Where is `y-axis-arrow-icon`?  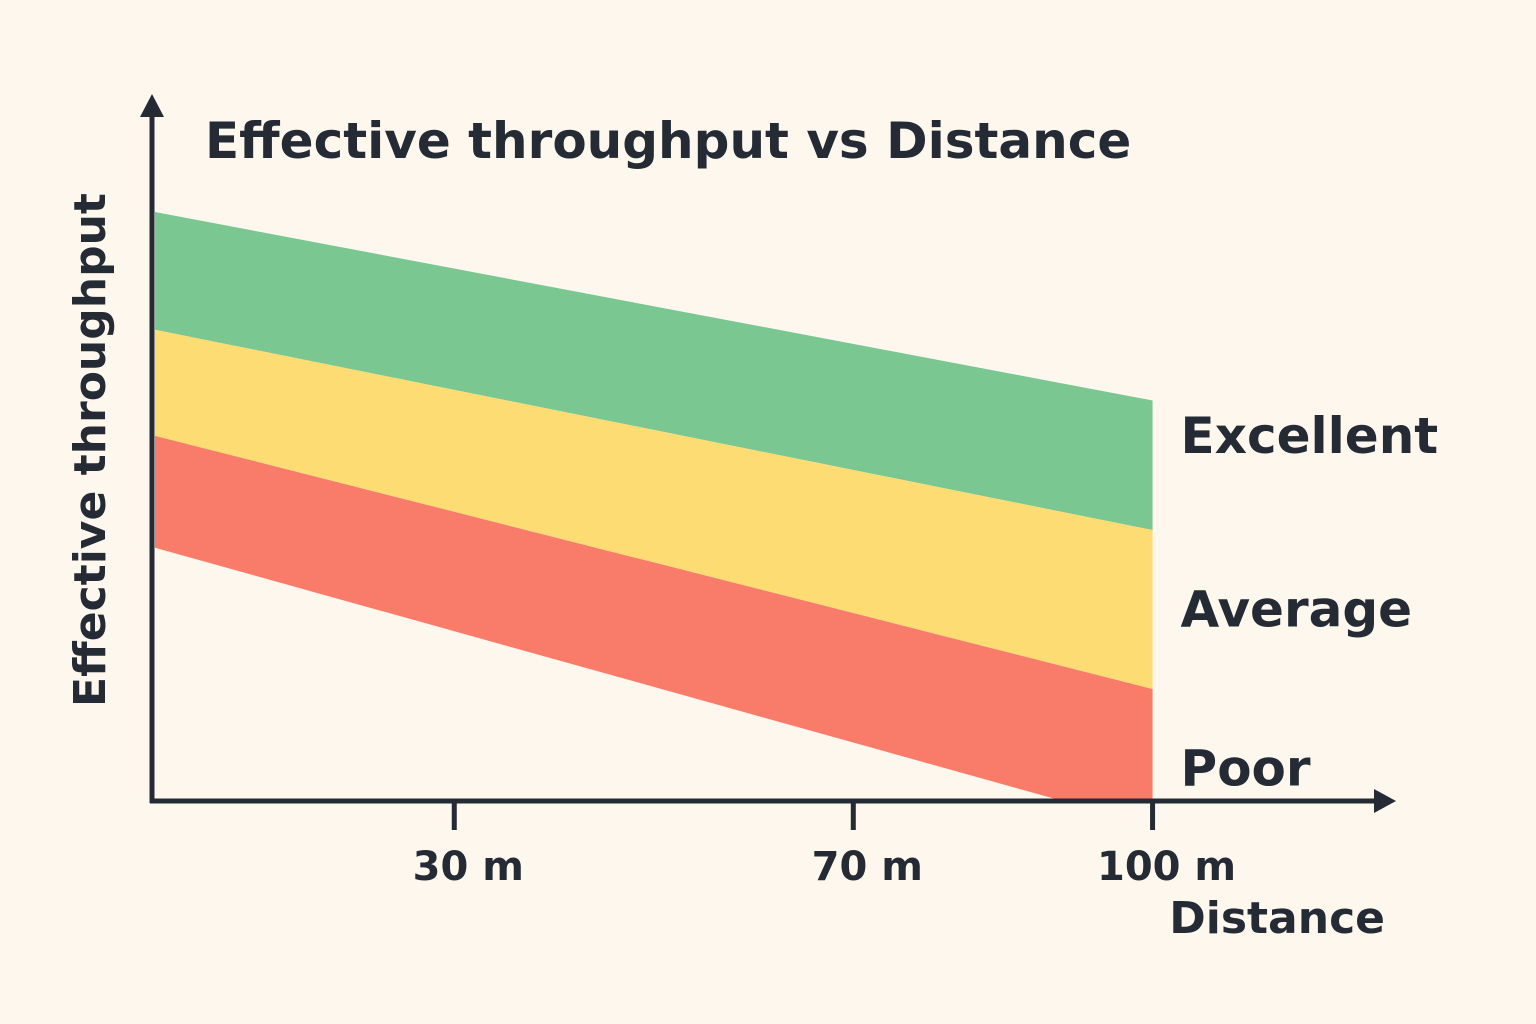
y-axis-arrow-icon is located at coordinates (152, 105).